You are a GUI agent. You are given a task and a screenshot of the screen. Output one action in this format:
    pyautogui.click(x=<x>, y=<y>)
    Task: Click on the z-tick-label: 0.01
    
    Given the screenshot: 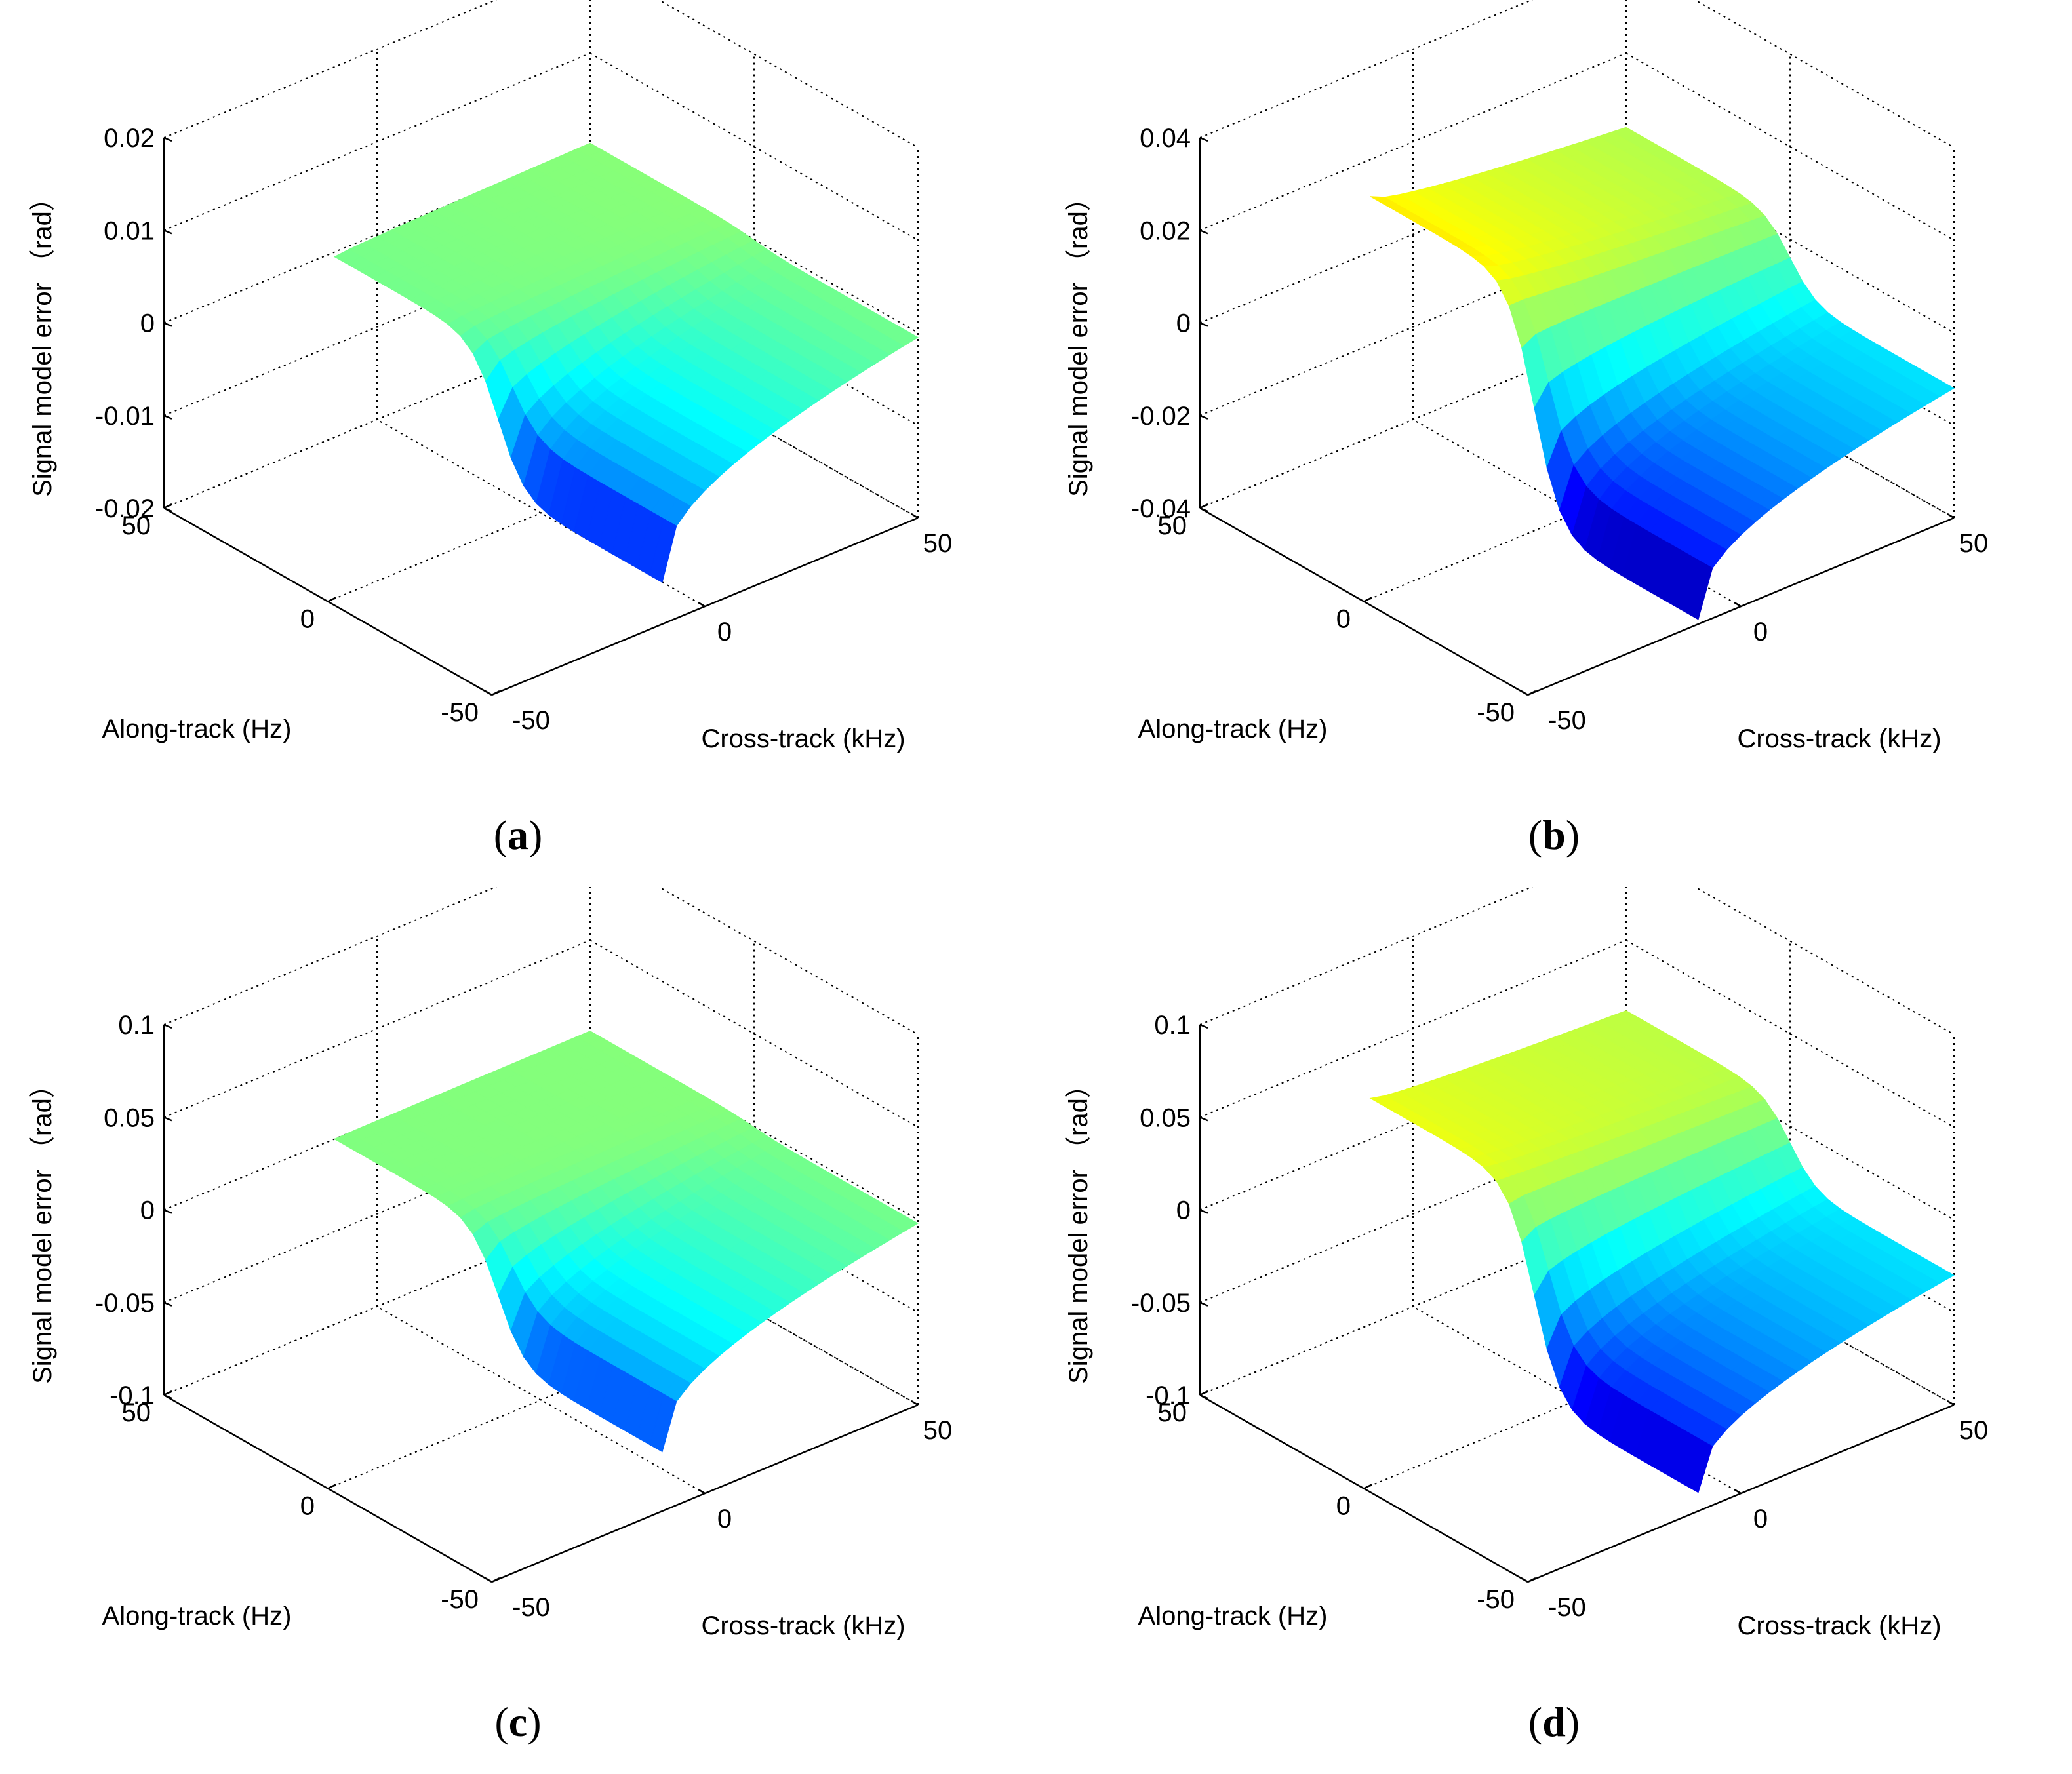 What is the action you would take?
    pyautogui.click(x=129, y=231)
    